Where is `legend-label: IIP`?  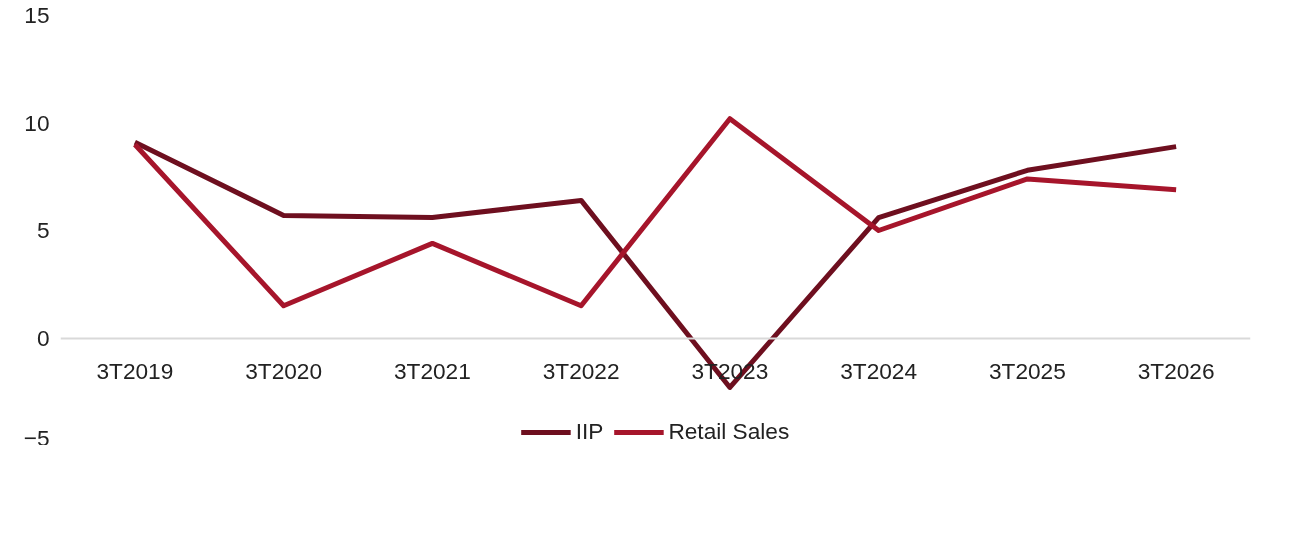
legend-label: IIP is located at coordinates (589, 431).